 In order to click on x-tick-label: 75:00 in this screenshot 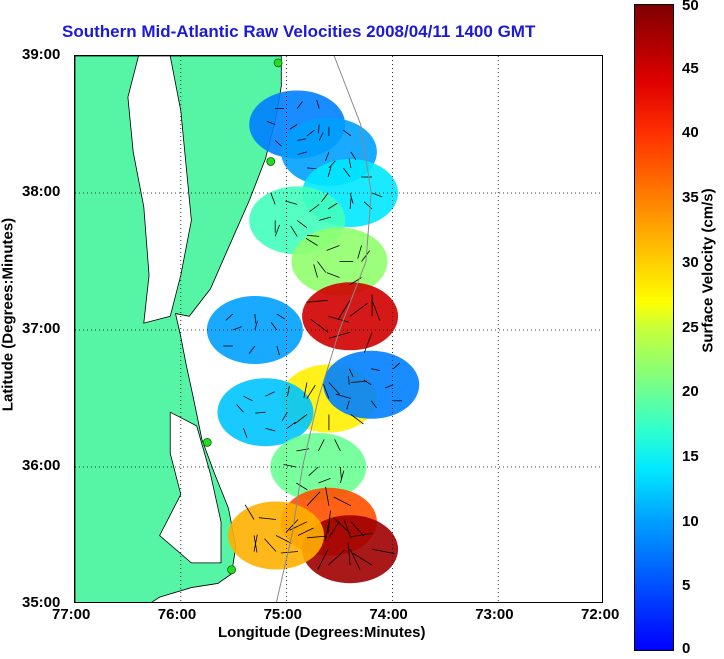, I will do `click(282, 614)`.